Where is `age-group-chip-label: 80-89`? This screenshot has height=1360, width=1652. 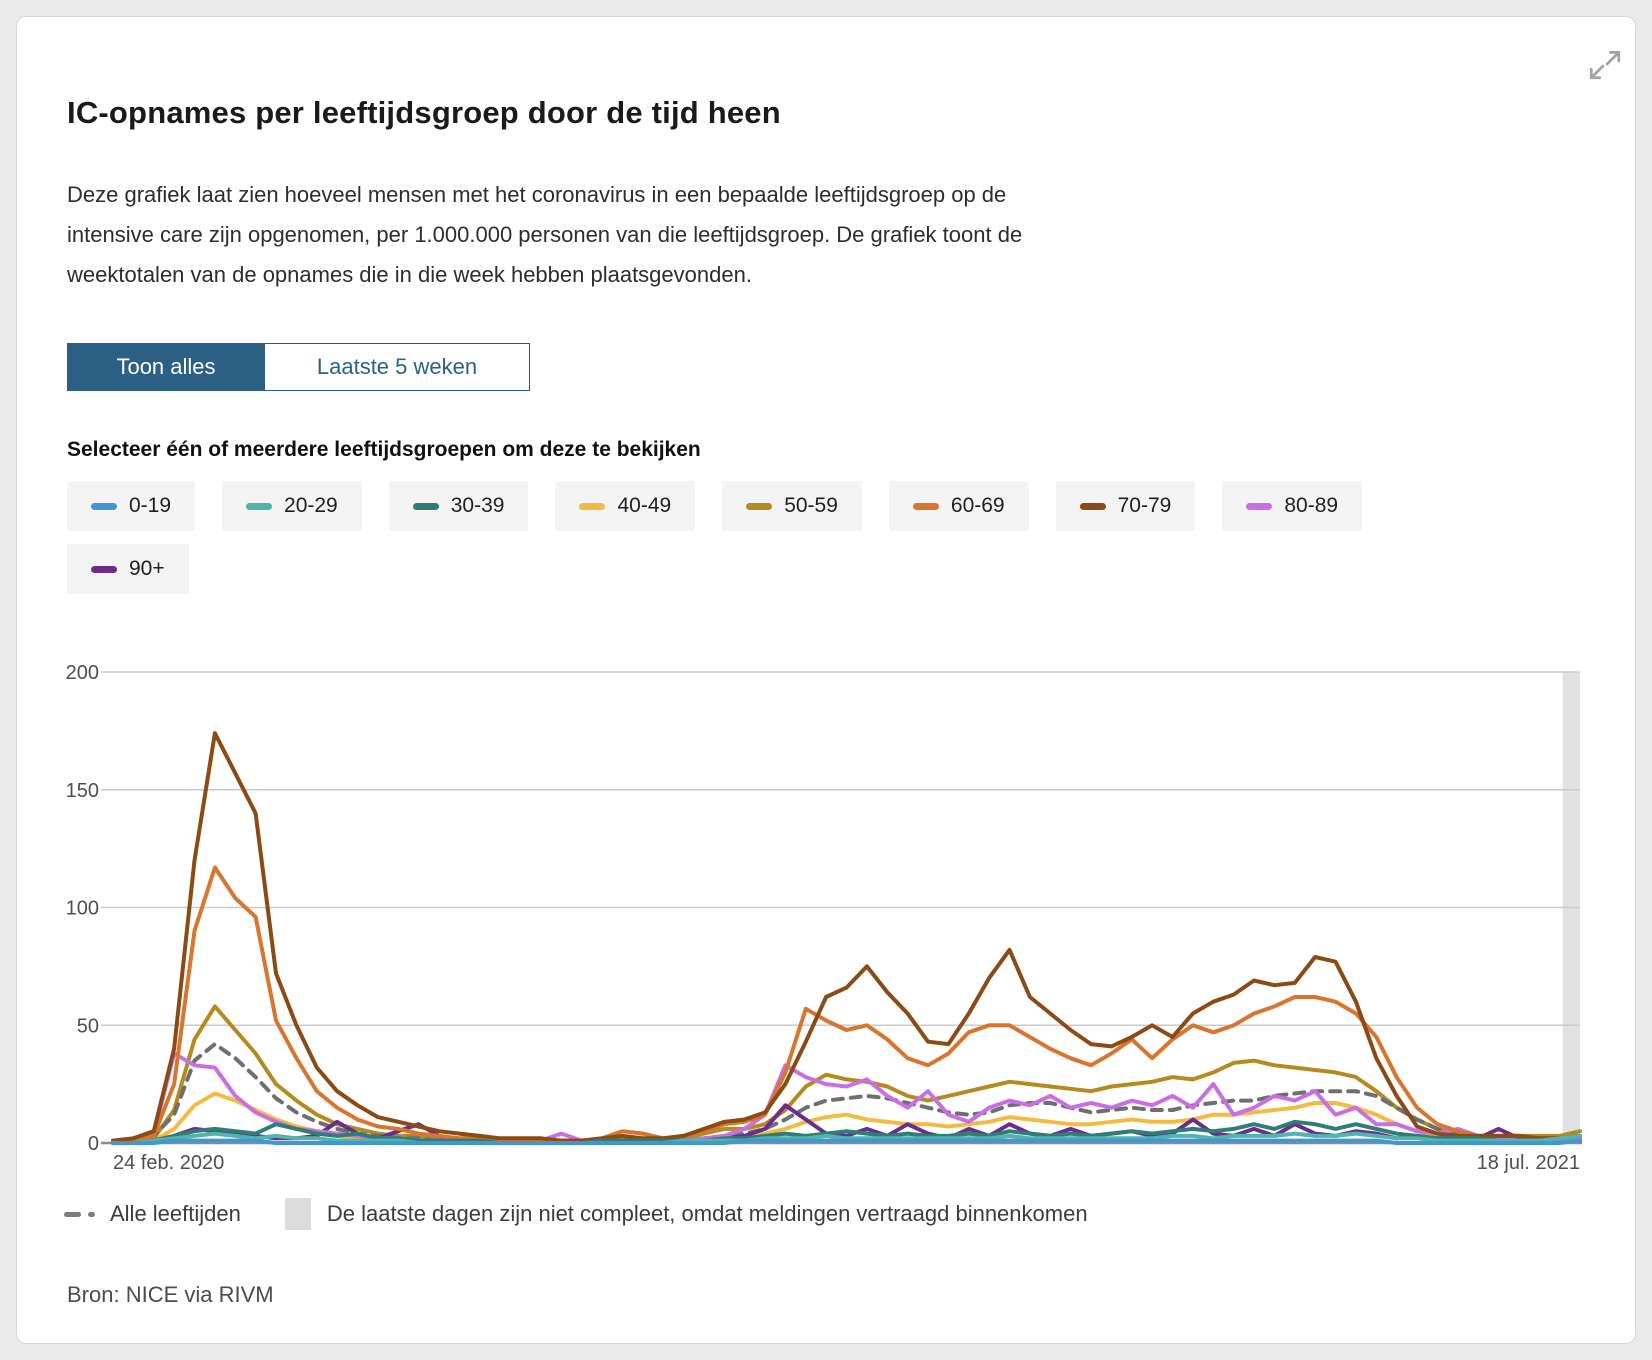 age-group-chip-label: 80-89 is located at coordinates (1311, 505).